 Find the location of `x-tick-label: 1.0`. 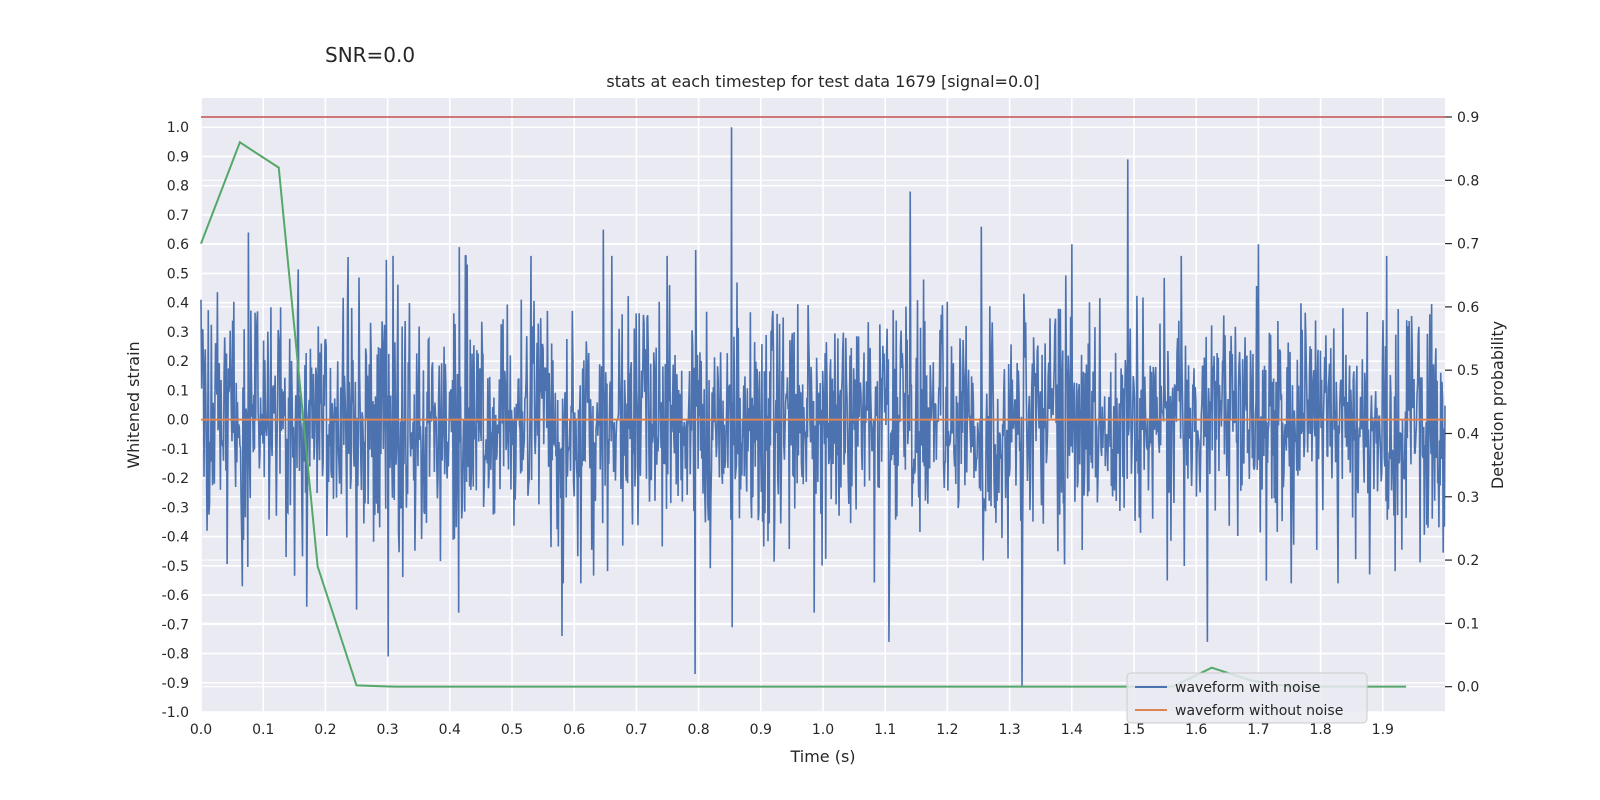

x-tick-label: 1.0 is located at coordinates (823, 730).